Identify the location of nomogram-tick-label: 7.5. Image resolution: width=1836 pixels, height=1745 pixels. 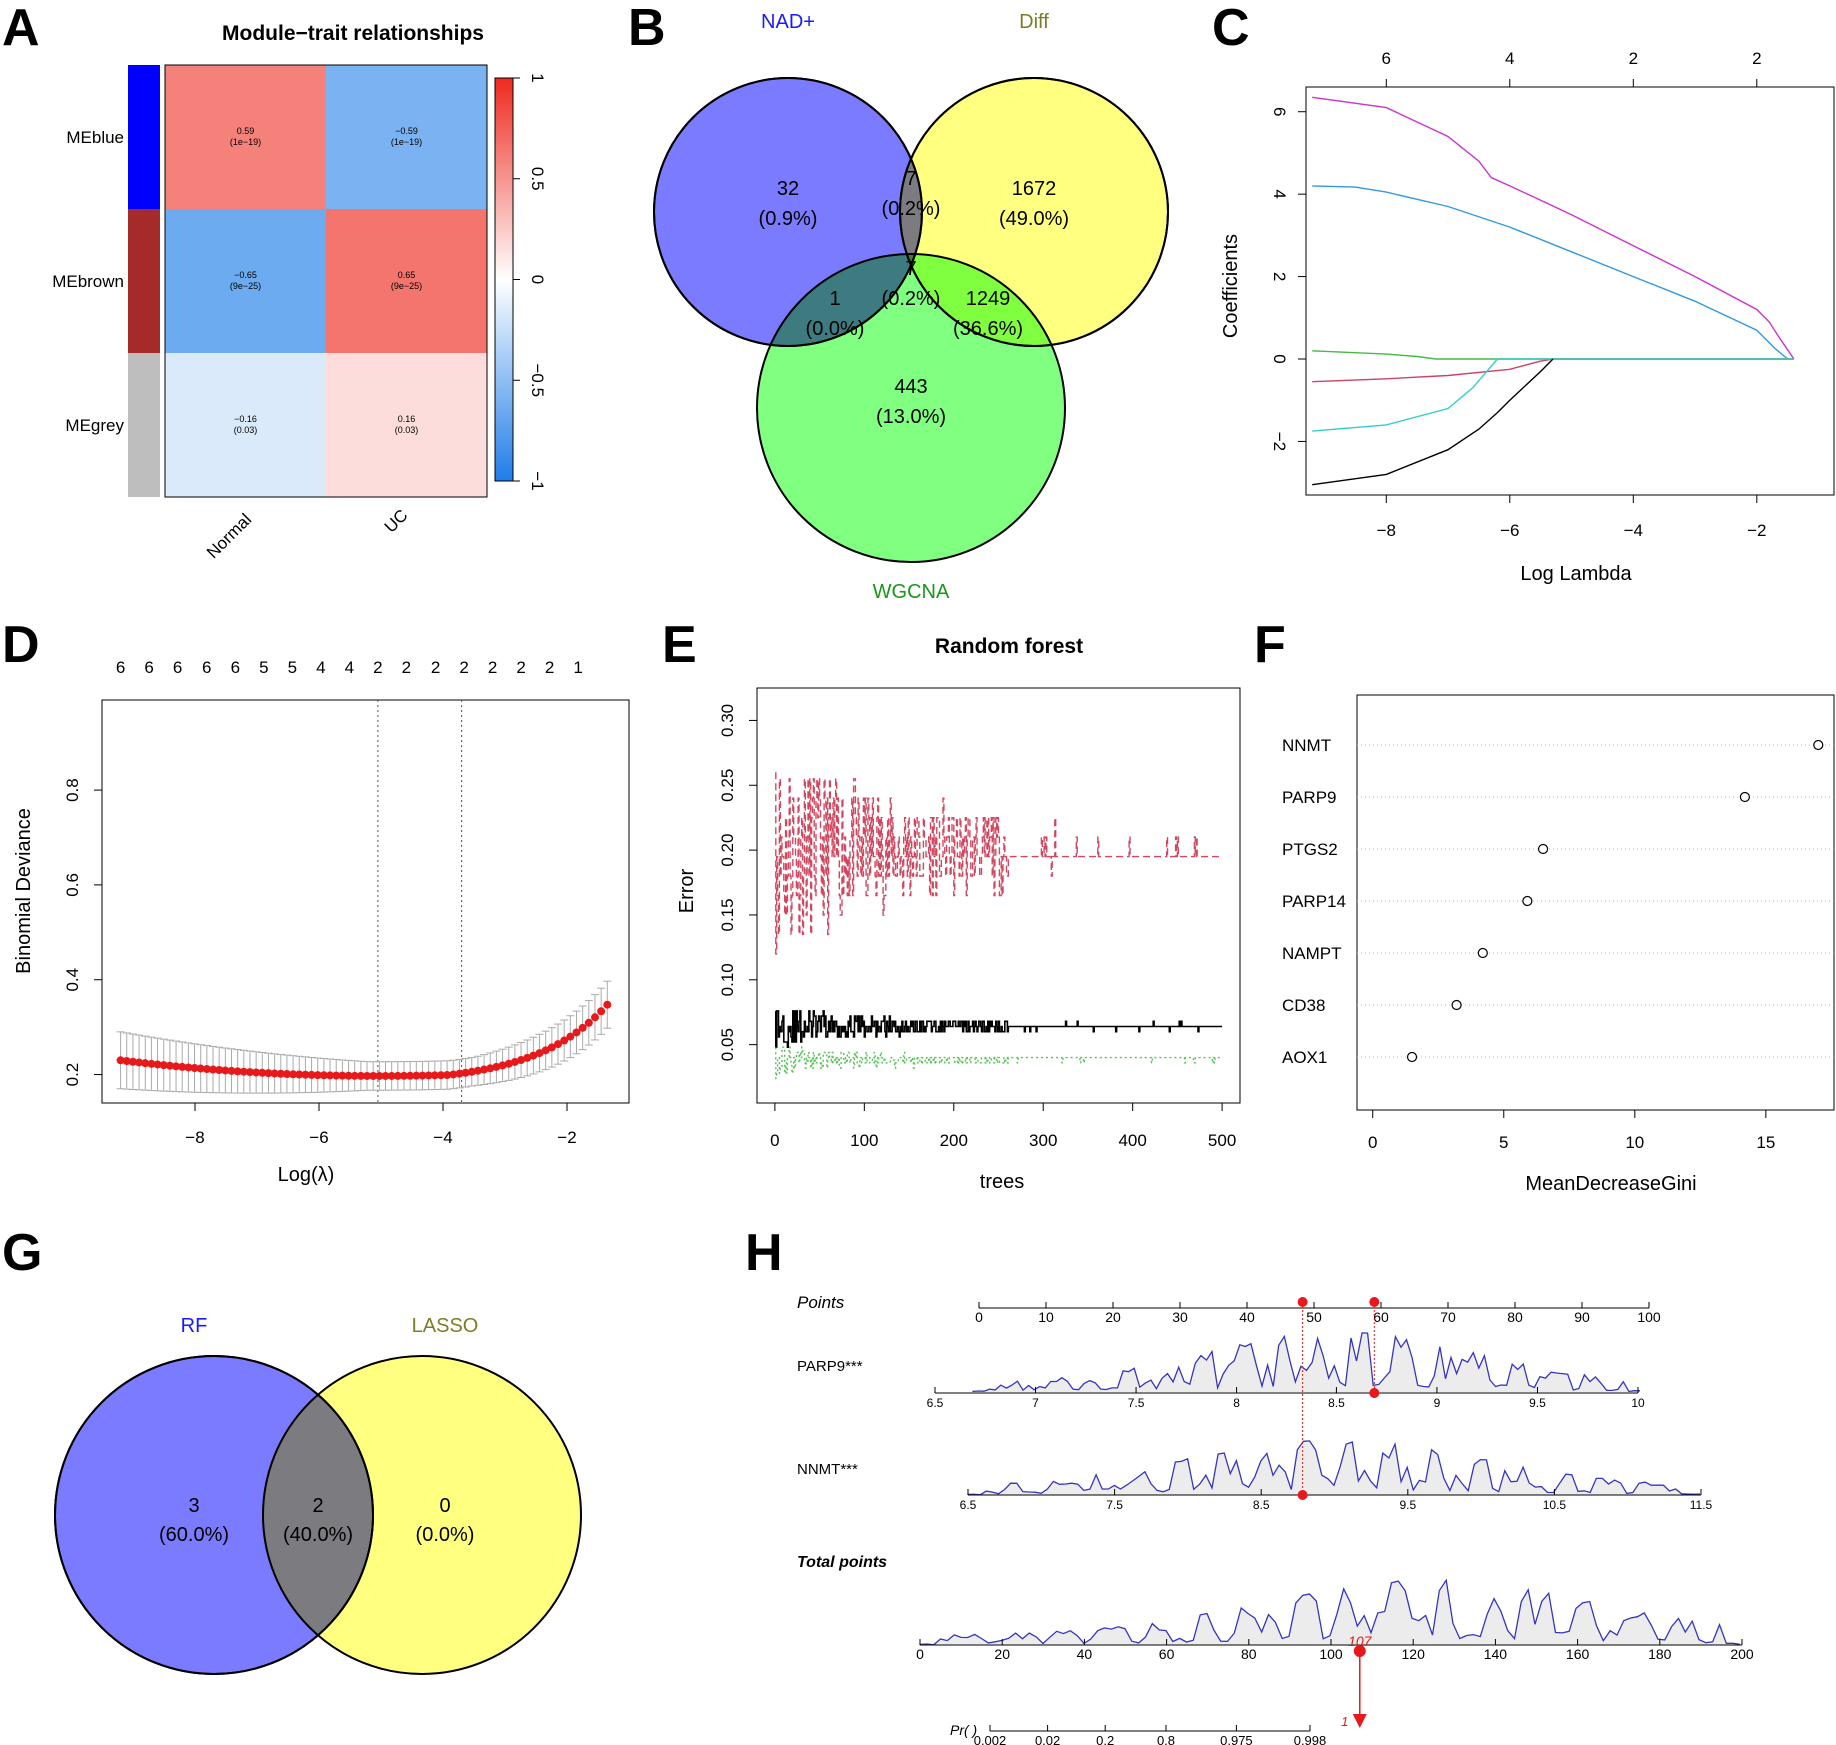
(1136, 1403).